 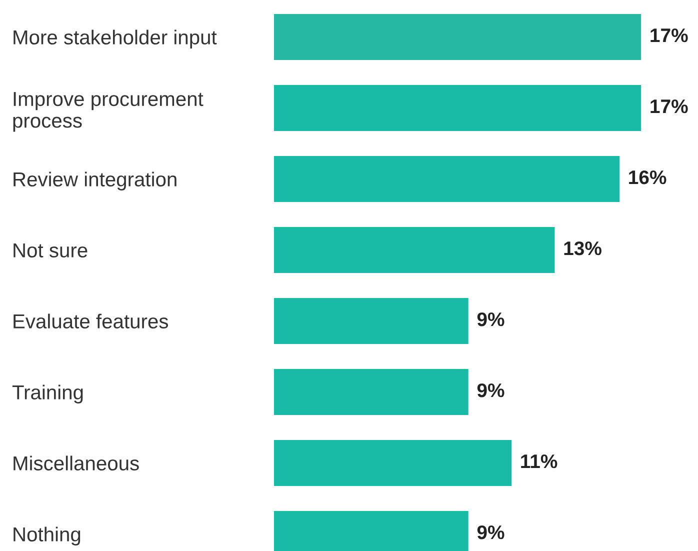 What do you see at coordinates (115, 39) in the screenshot?
I see `y-tick-label: More stakeholder input` at bounding box center [115, 39].